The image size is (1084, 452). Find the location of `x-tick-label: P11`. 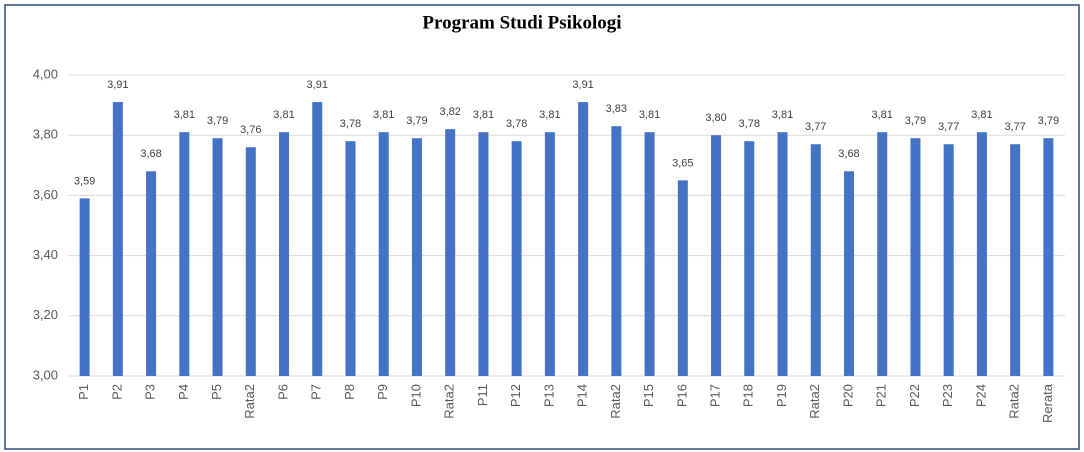

x-tick-label: P11 is located at coordinates (482, 395).